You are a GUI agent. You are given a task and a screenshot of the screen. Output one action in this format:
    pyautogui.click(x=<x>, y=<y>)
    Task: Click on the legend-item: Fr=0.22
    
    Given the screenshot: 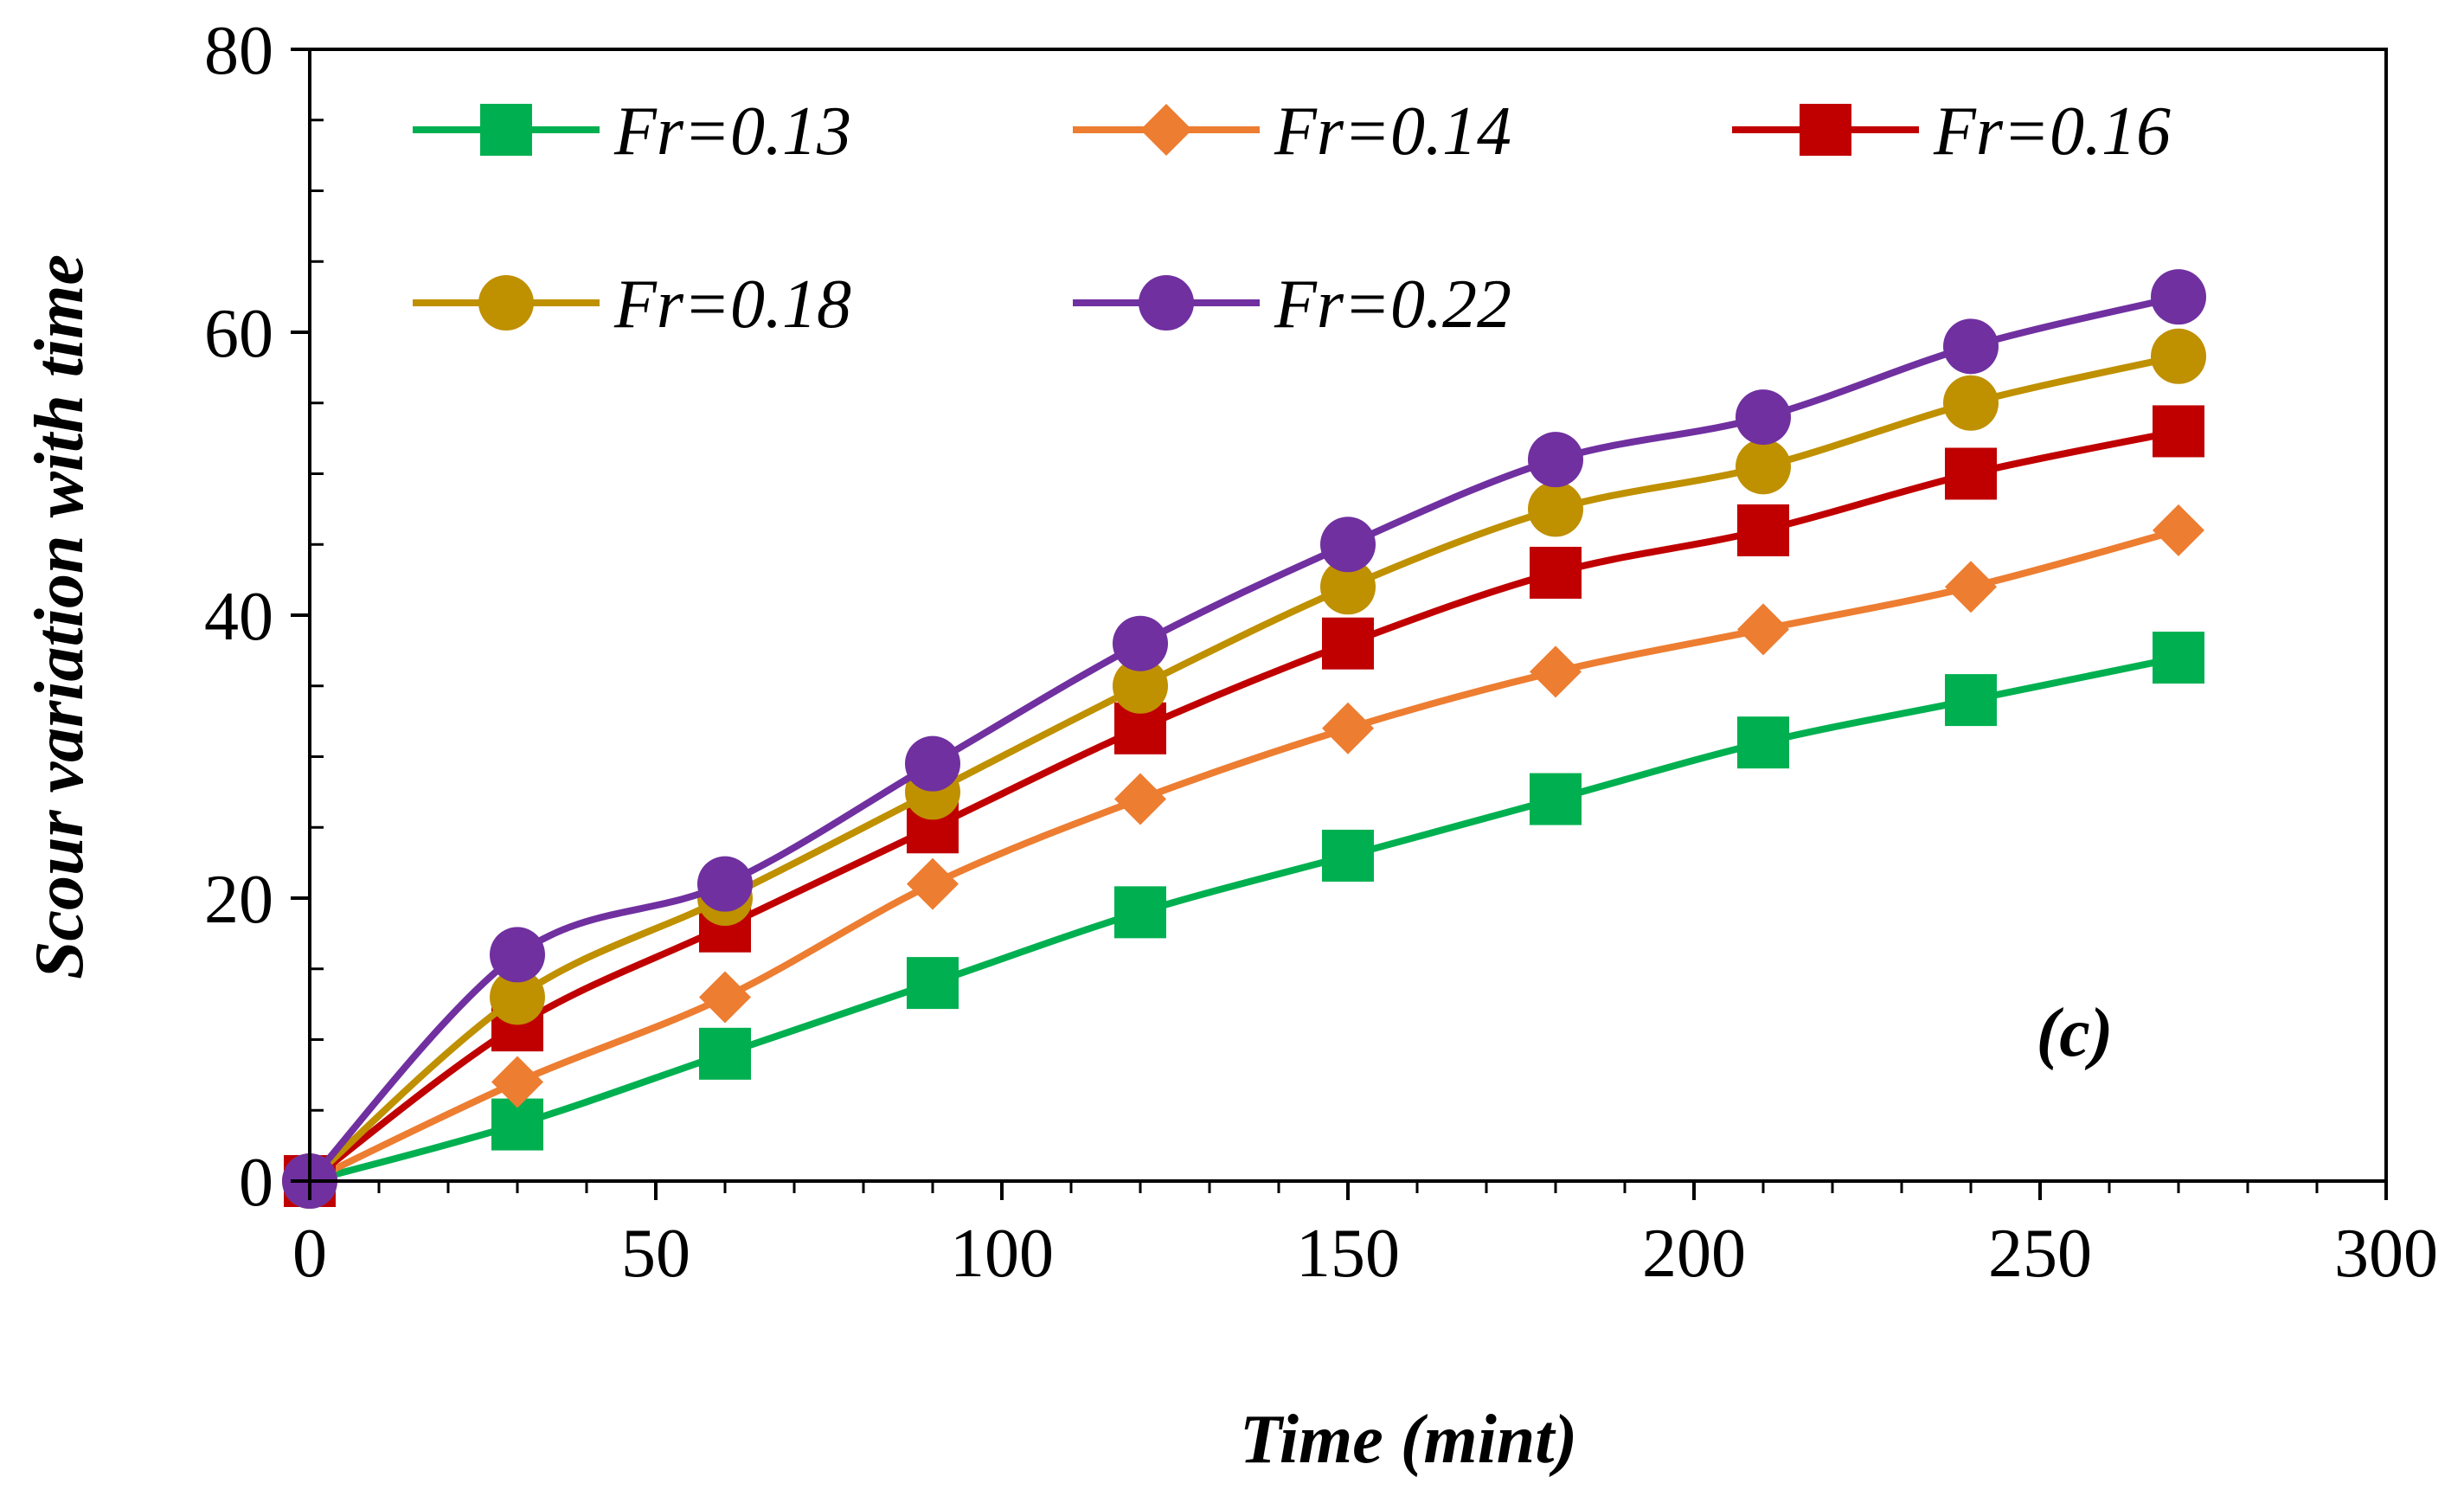 What is the action you would take?
    pyautogui.click(x=1292, y=304)
    